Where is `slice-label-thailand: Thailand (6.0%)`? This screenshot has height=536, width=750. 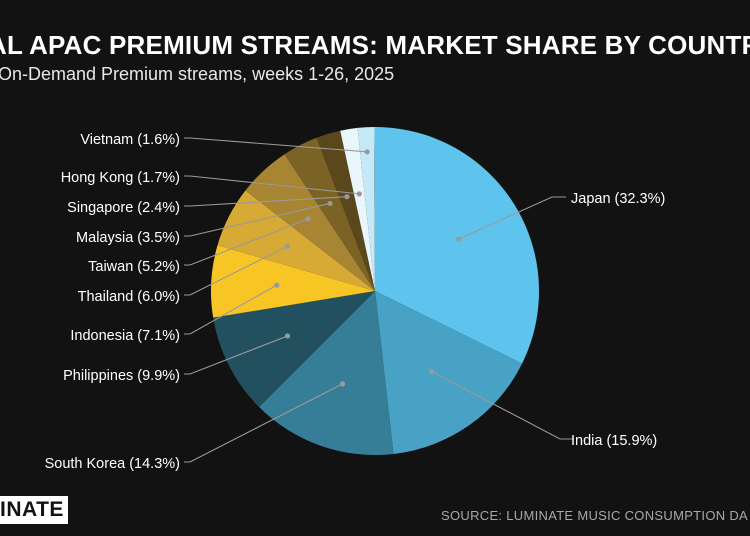 slice-label-thailand: Thailand (6.0%) is located at coordinates (129, 297).